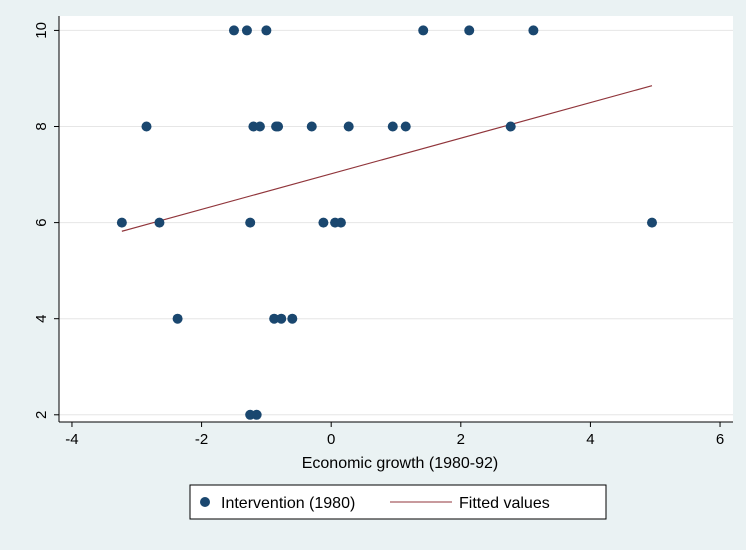 This screenshot has height=550, width=746. What do you see at coordinates (331, 439) in the screenshot?
I see `x-tick-label: 0` at bounding box center [331, 439].